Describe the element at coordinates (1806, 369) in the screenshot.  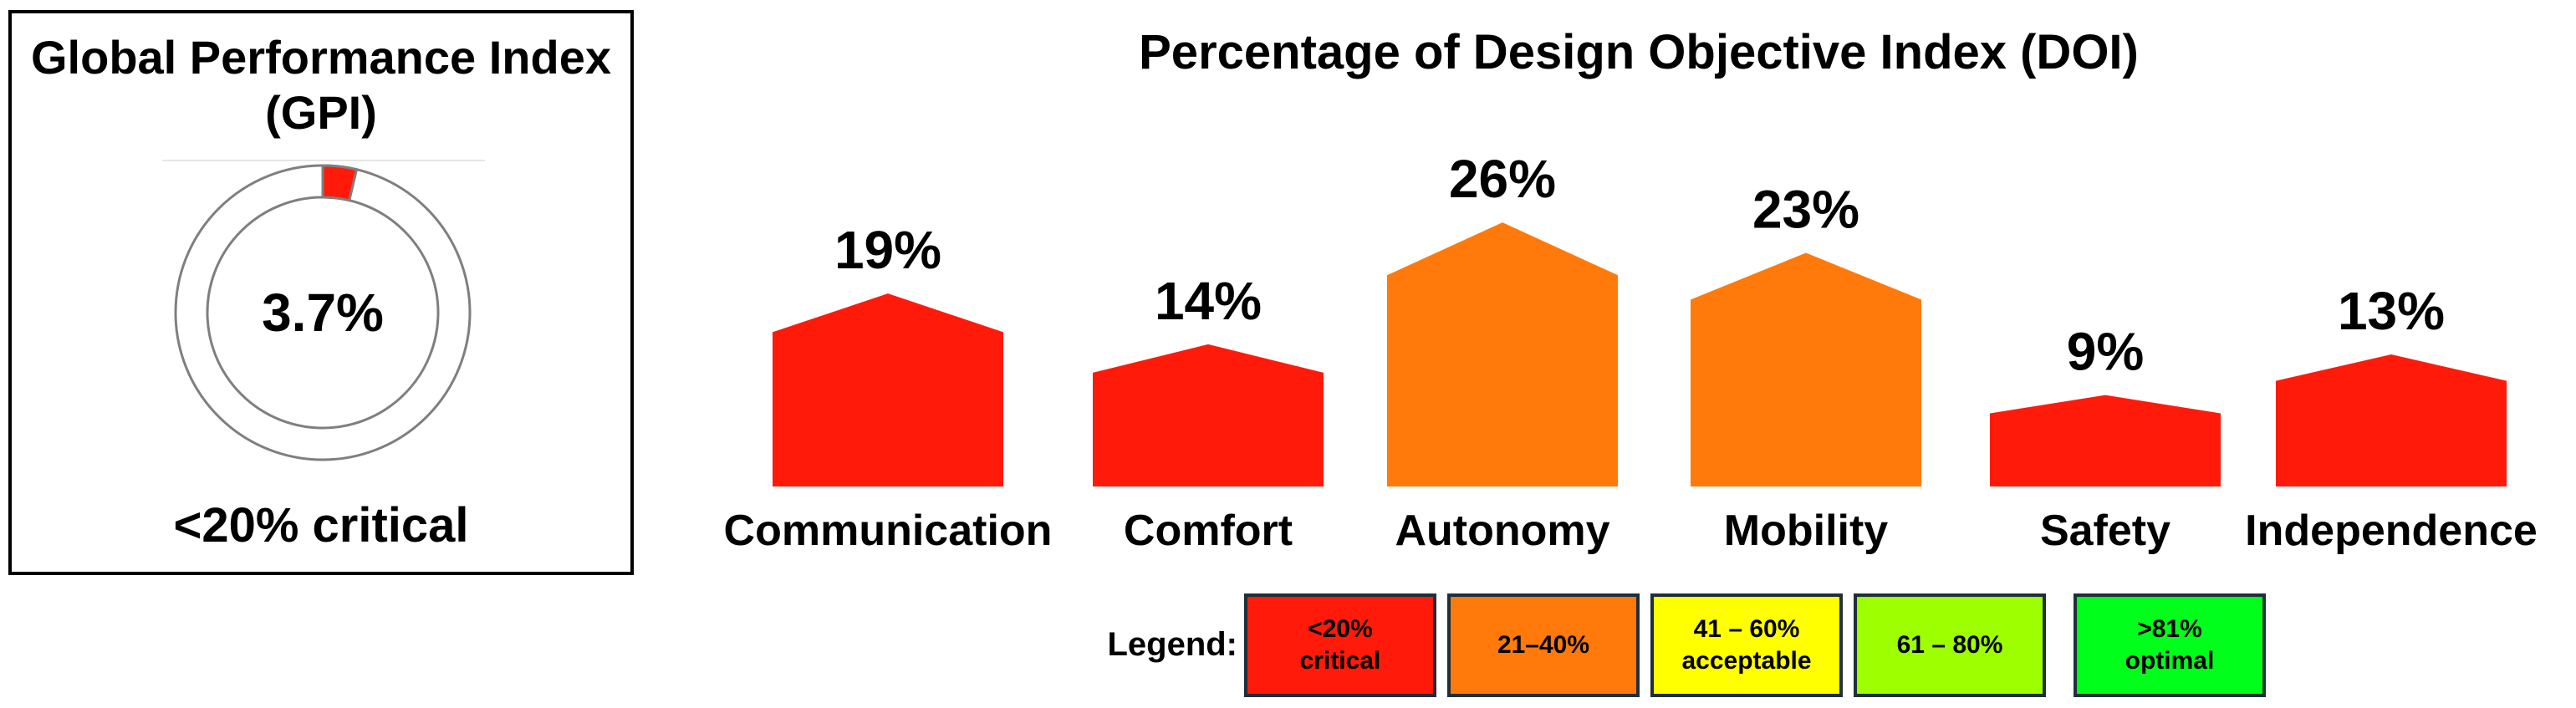
I see `bar-mobility` at that location.